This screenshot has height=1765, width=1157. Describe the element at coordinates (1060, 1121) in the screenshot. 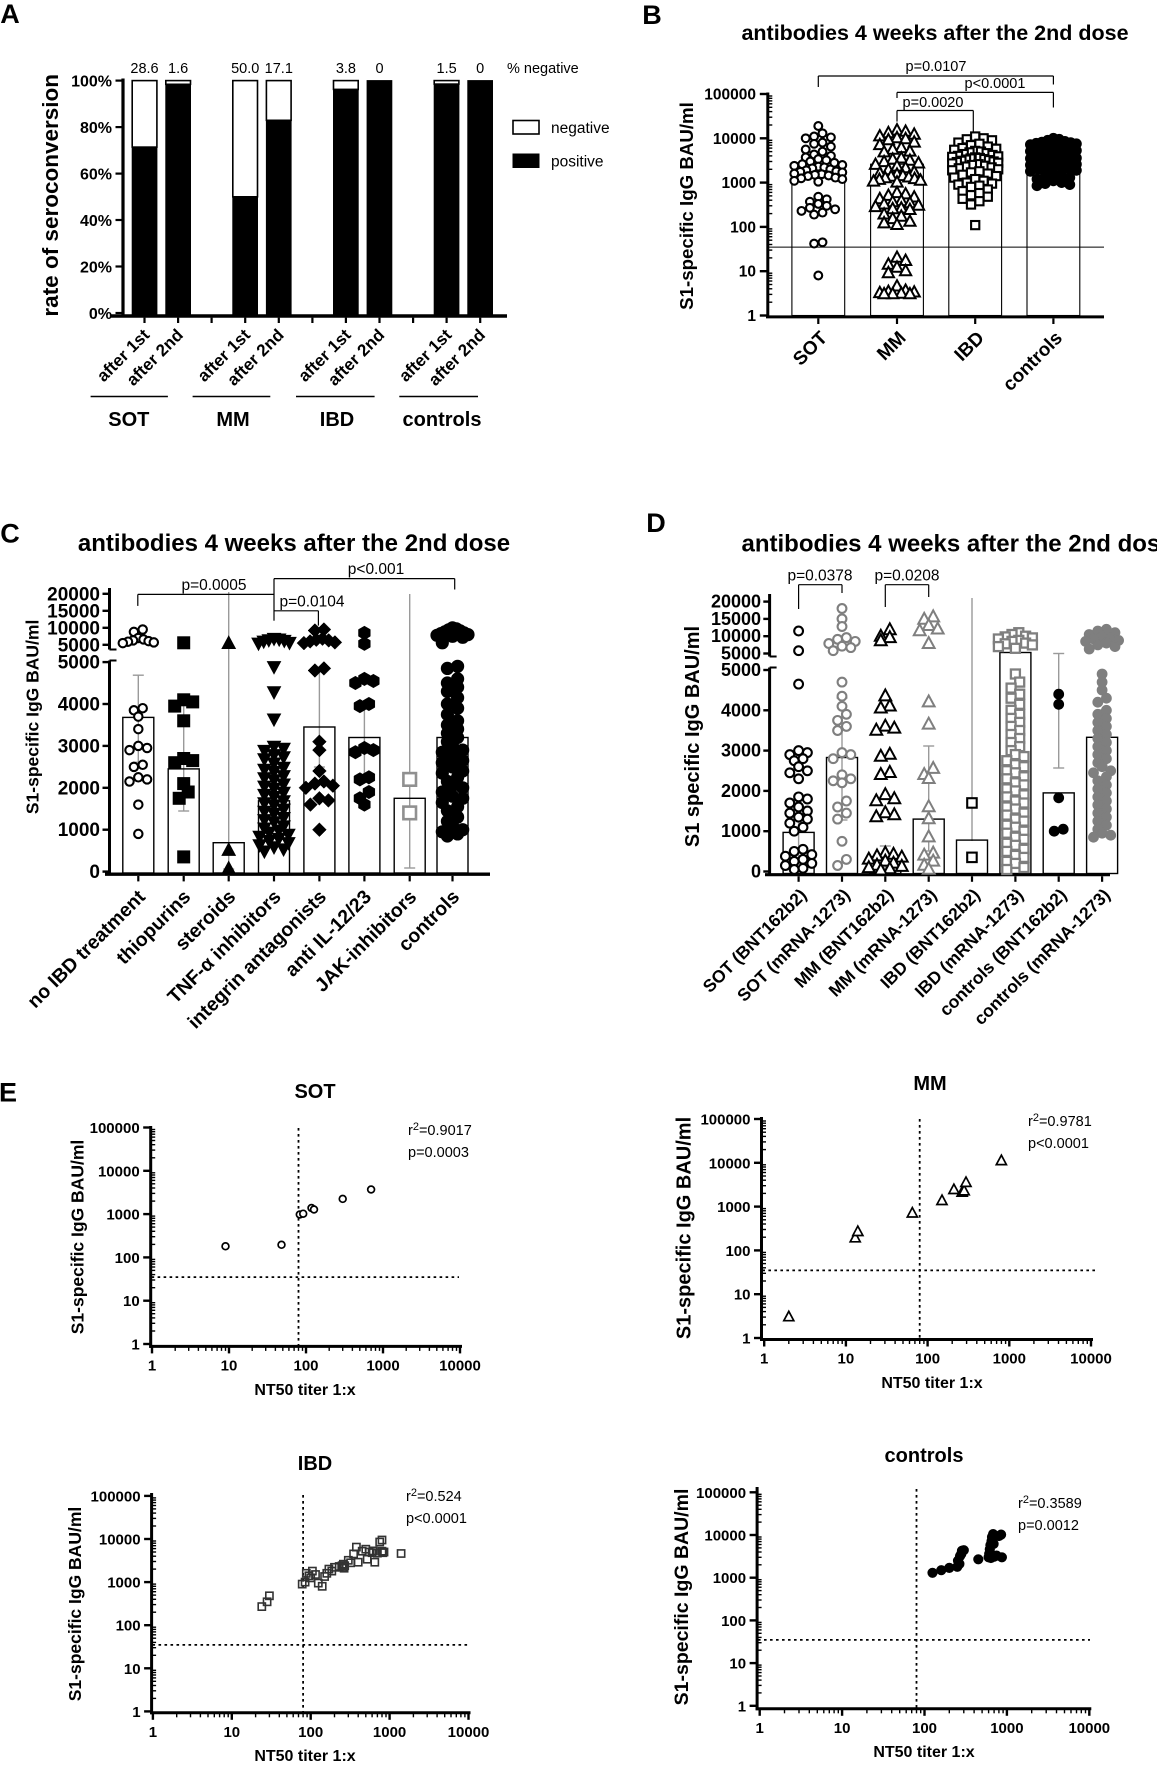

I see `svg-text: r2=0.9781` at that location.